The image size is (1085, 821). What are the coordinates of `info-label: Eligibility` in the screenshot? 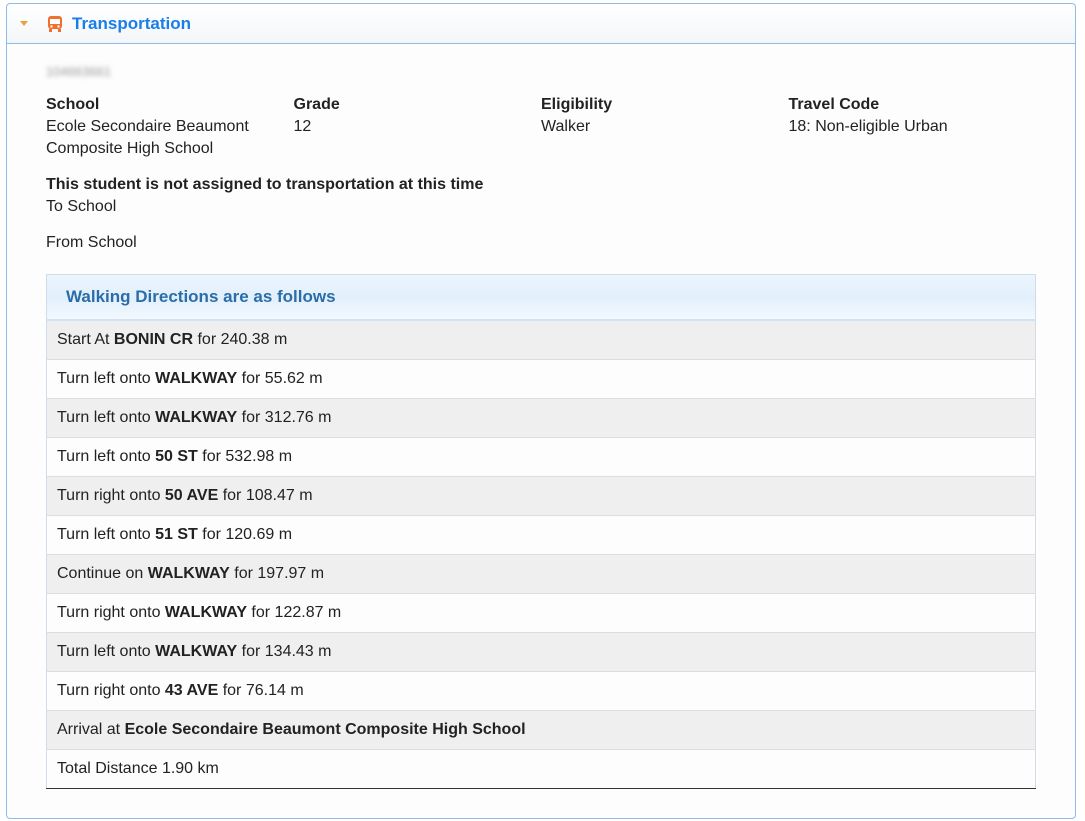 It's located at (577, 104).